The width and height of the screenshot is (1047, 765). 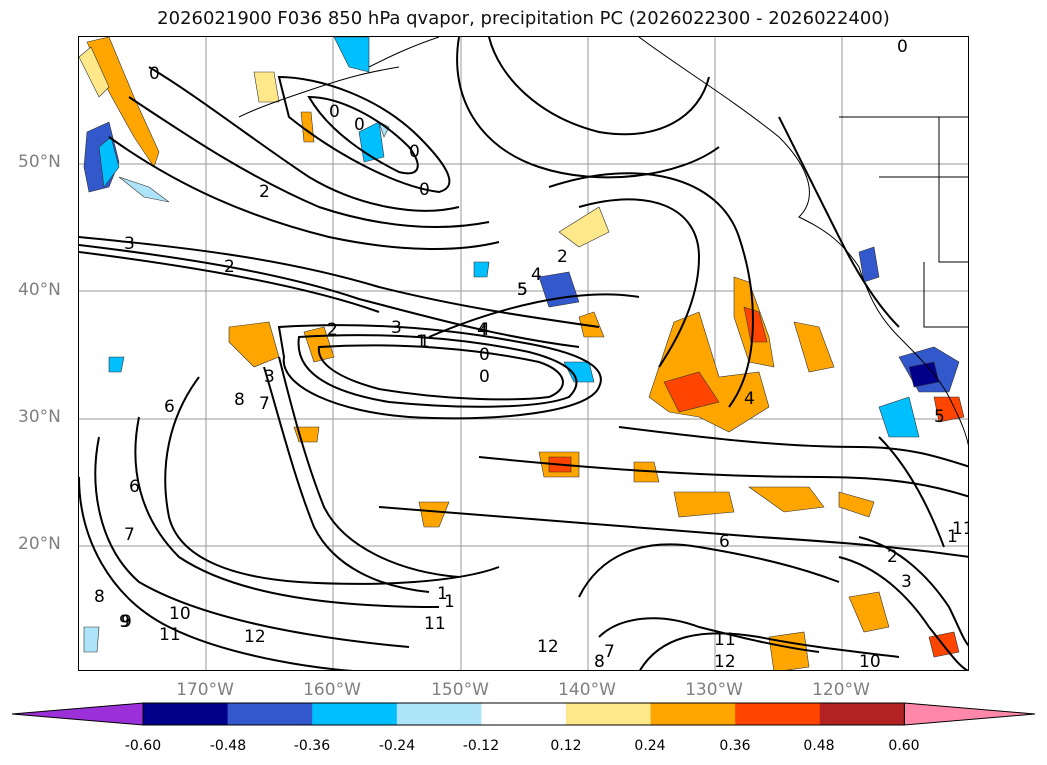 I want to click on lat-label-40n: 40°N, so click(x=39, y=290).